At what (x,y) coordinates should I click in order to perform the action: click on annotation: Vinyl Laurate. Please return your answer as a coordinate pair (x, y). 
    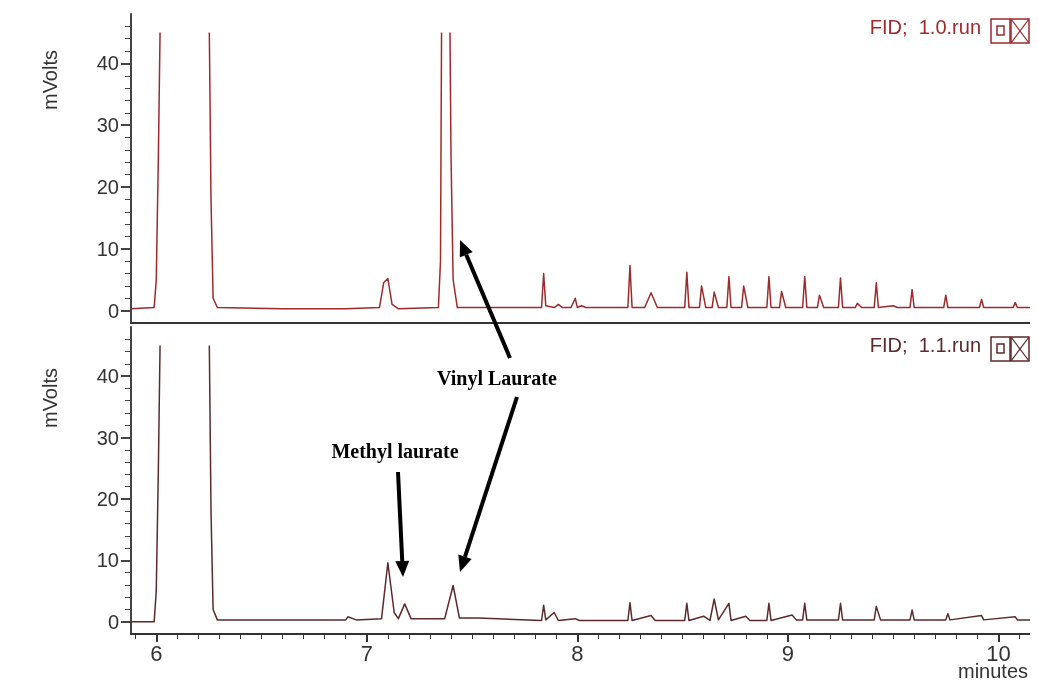
    Looking at the image, I should click on (497, 378).